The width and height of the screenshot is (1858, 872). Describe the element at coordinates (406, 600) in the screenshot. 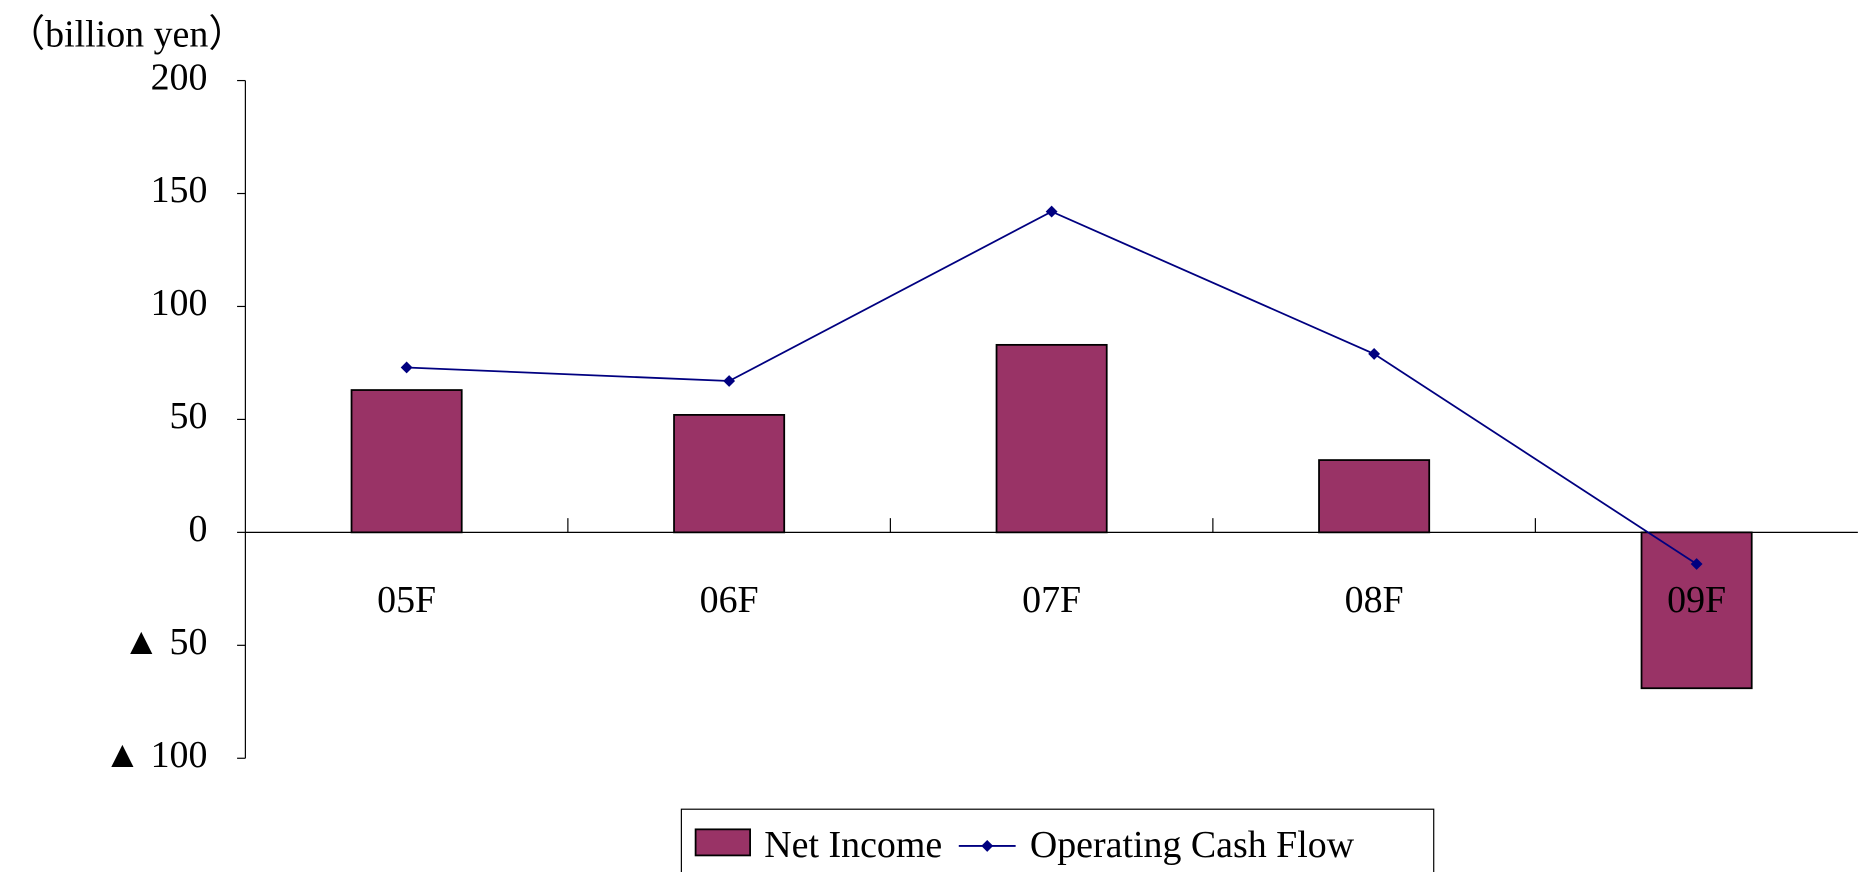

I see `x-tick-label: 05F` at that location.